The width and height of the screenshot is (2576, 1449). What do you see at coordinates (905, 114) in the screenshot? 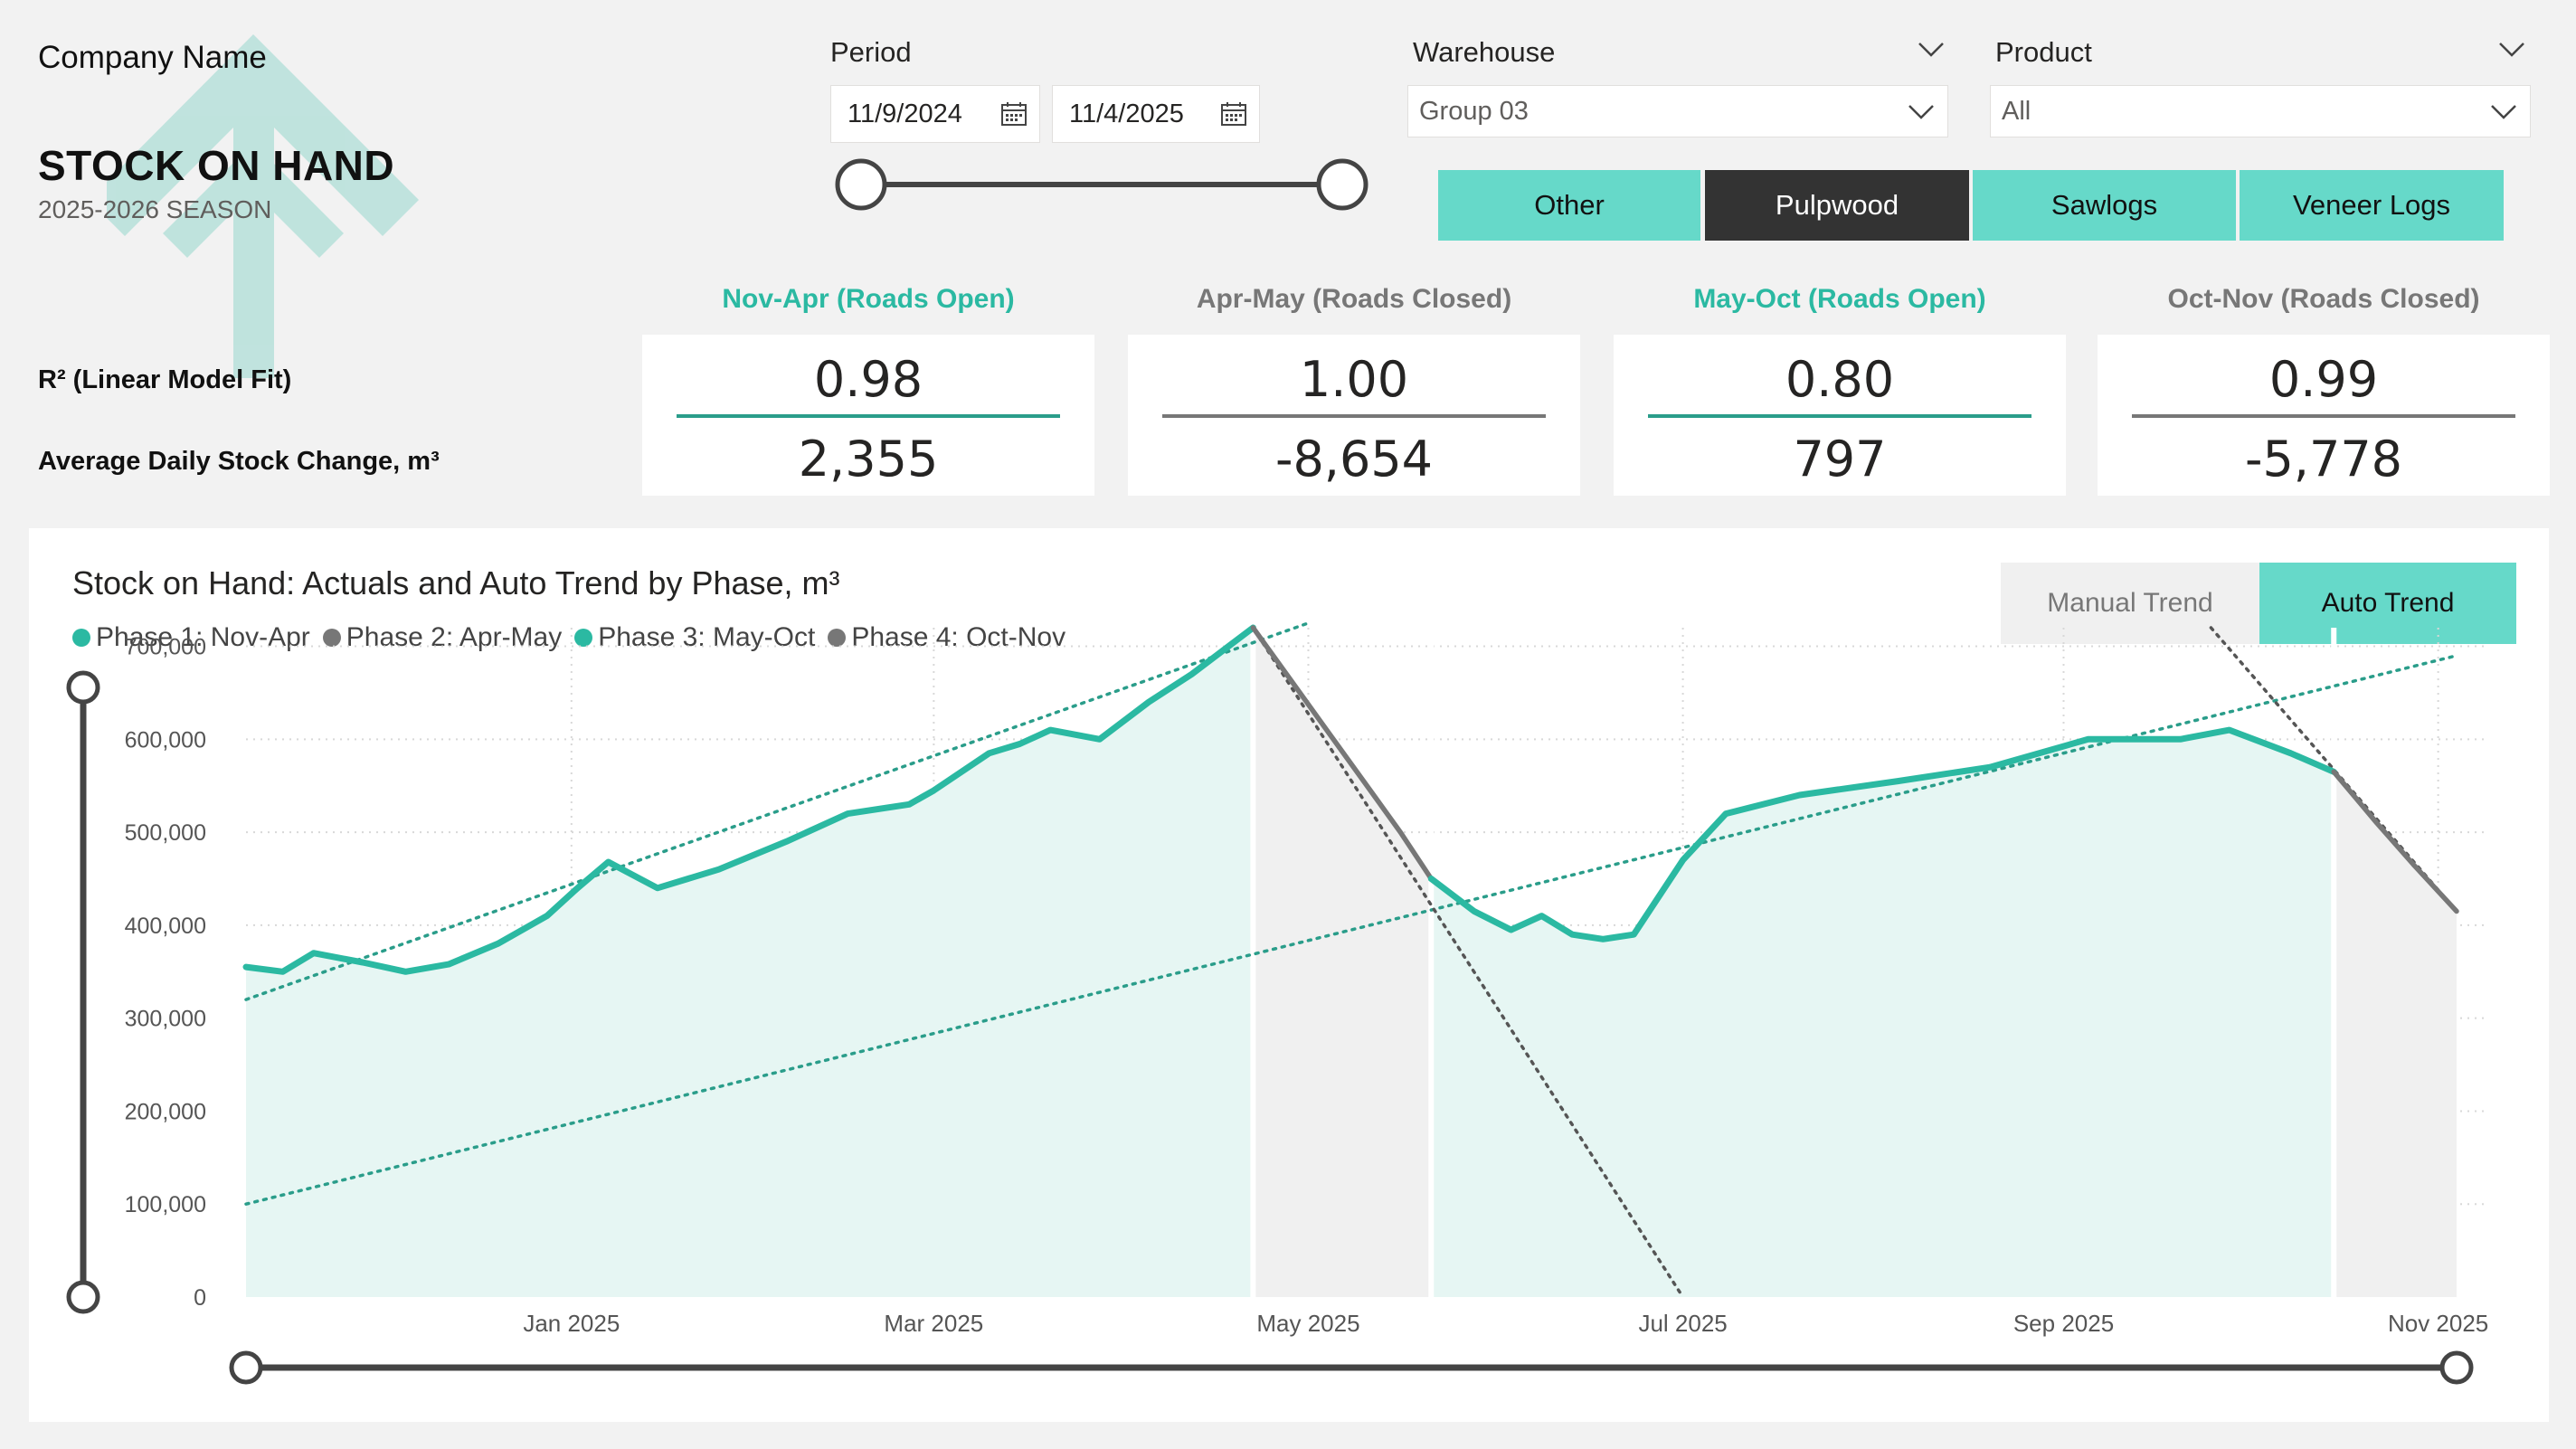
I see `period-start-value: 11/9/2024` at bounding box center [905, 114].